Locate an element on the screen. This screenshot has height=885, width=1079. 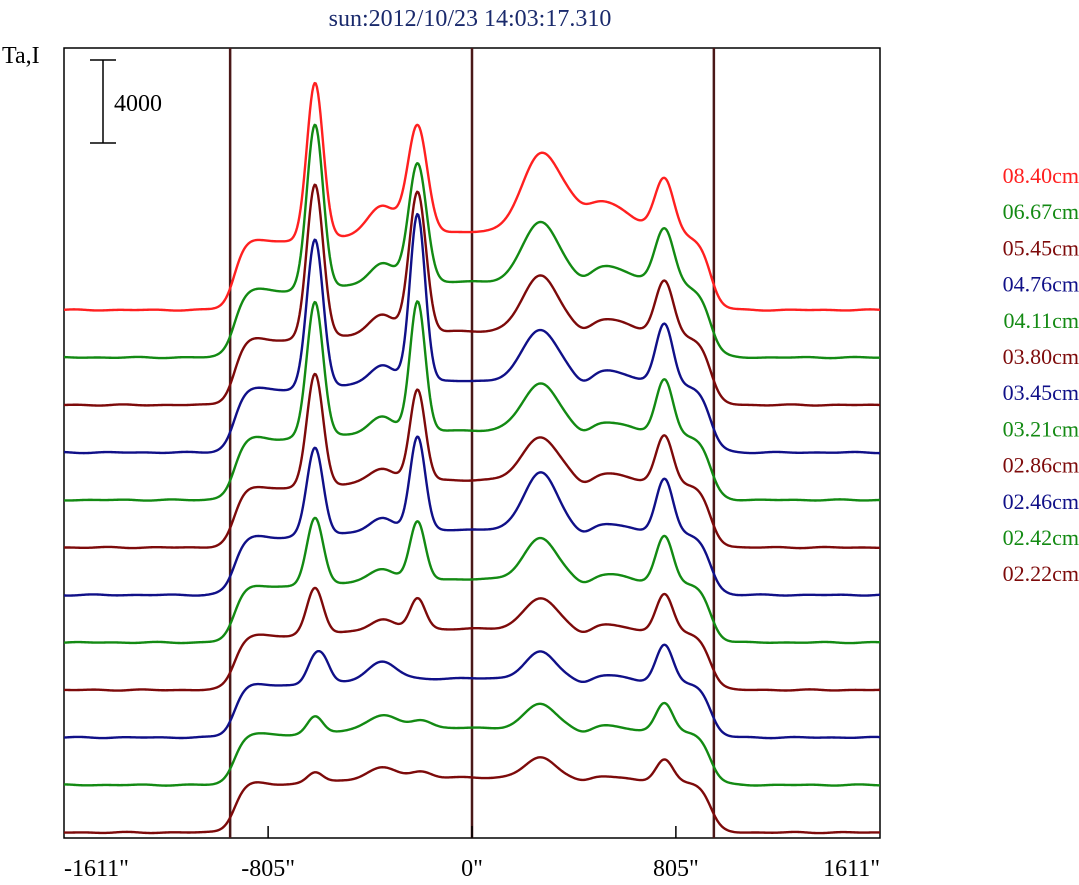
legend-entry: 04.76cm is located at coordinates (1041, 284).